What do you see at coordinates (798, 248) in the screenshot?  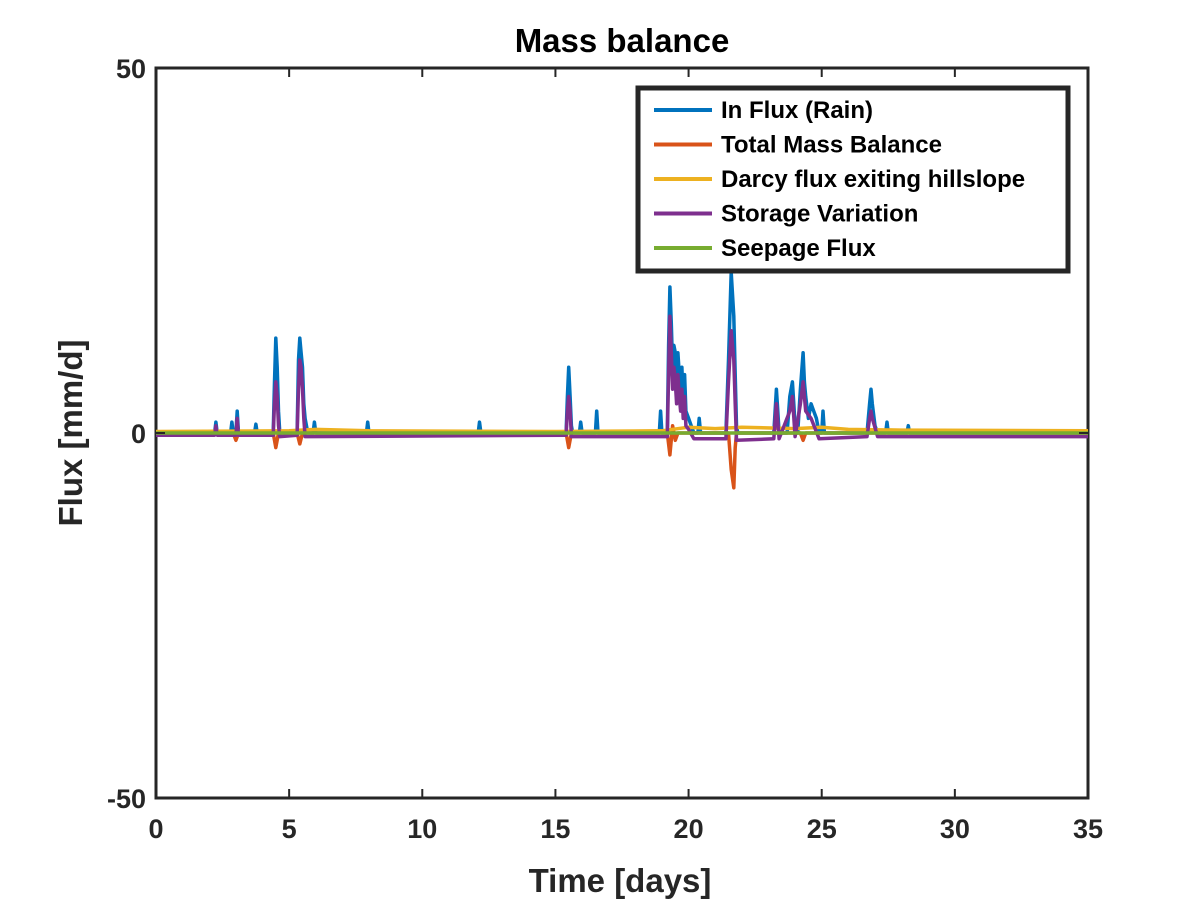 I see `legend-label-5: Seepage Flux` at bounding box center [798, 248].